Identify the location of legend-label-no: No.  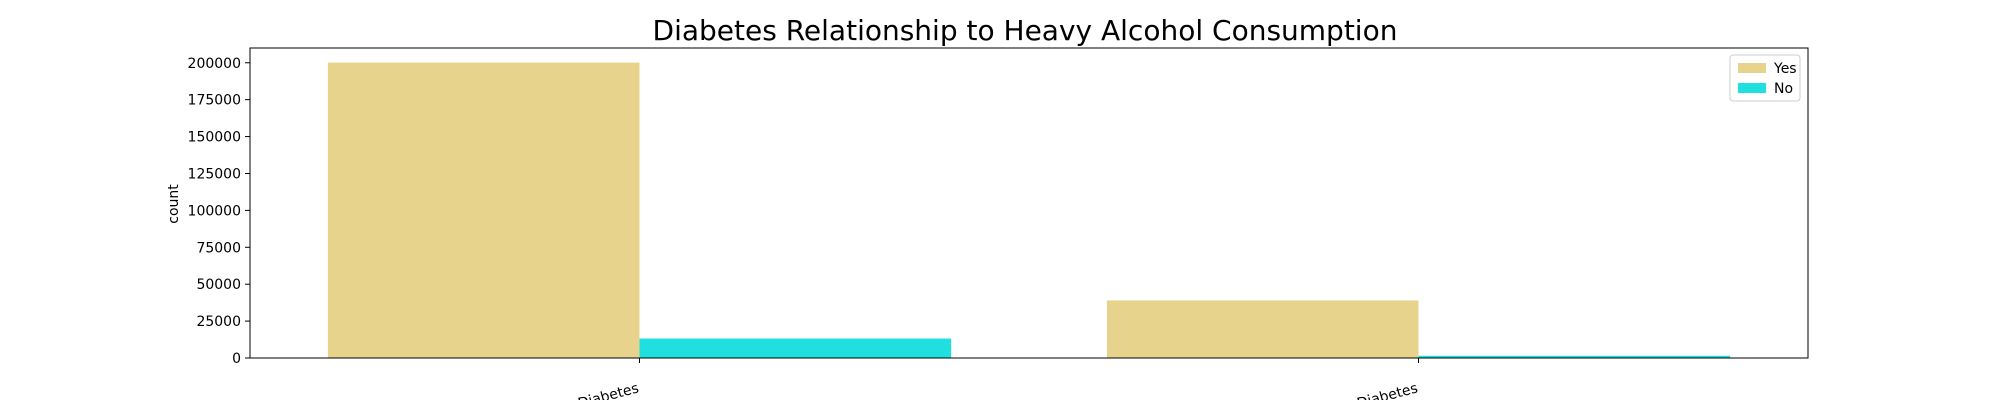
(1783, 89).